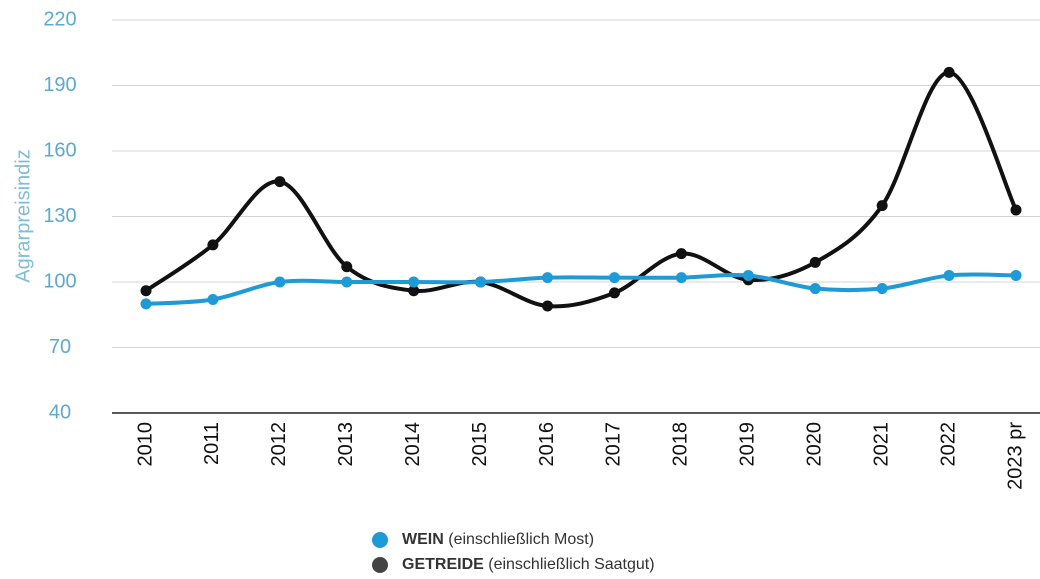 Image resolution: width=1040 pixels, height=579 pixels. What do you see at coordinates (279, 444) in the screenshot?
I see `x-tick-label: 2012` at bounding box center [279, 444].